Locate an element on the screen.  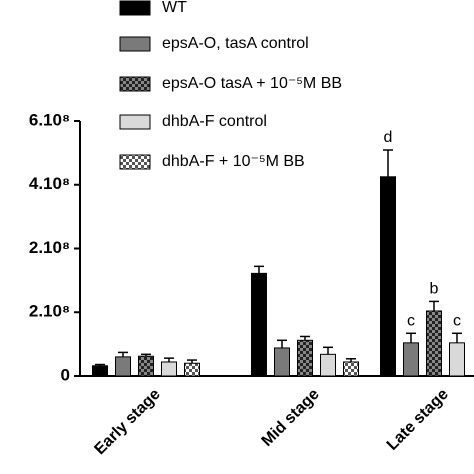
legend-label: epsA-O, tasA control is located at coordinates (235, 43).